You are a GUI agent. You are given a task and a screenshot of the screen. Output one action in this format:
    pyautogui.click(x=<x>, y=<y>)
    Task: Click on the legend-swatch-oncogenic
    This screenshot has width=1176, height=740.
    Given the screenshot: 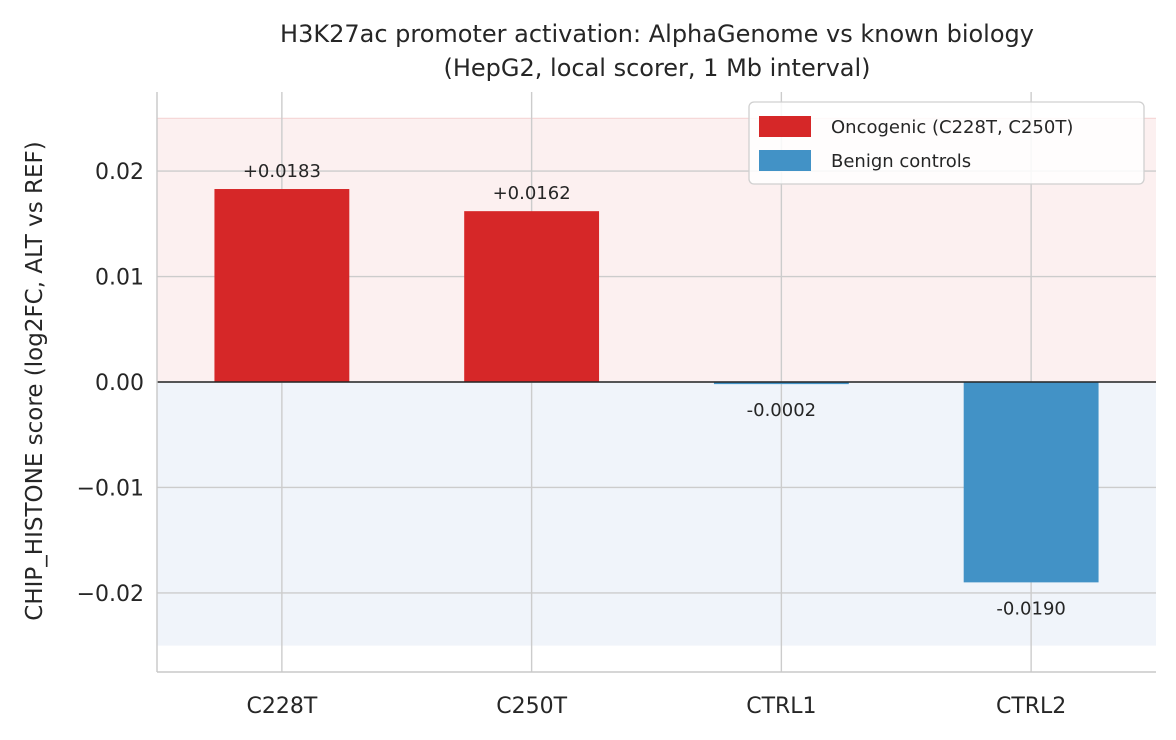 What is the action you would take?
    pyautogui.click(x=785, y=126)
    